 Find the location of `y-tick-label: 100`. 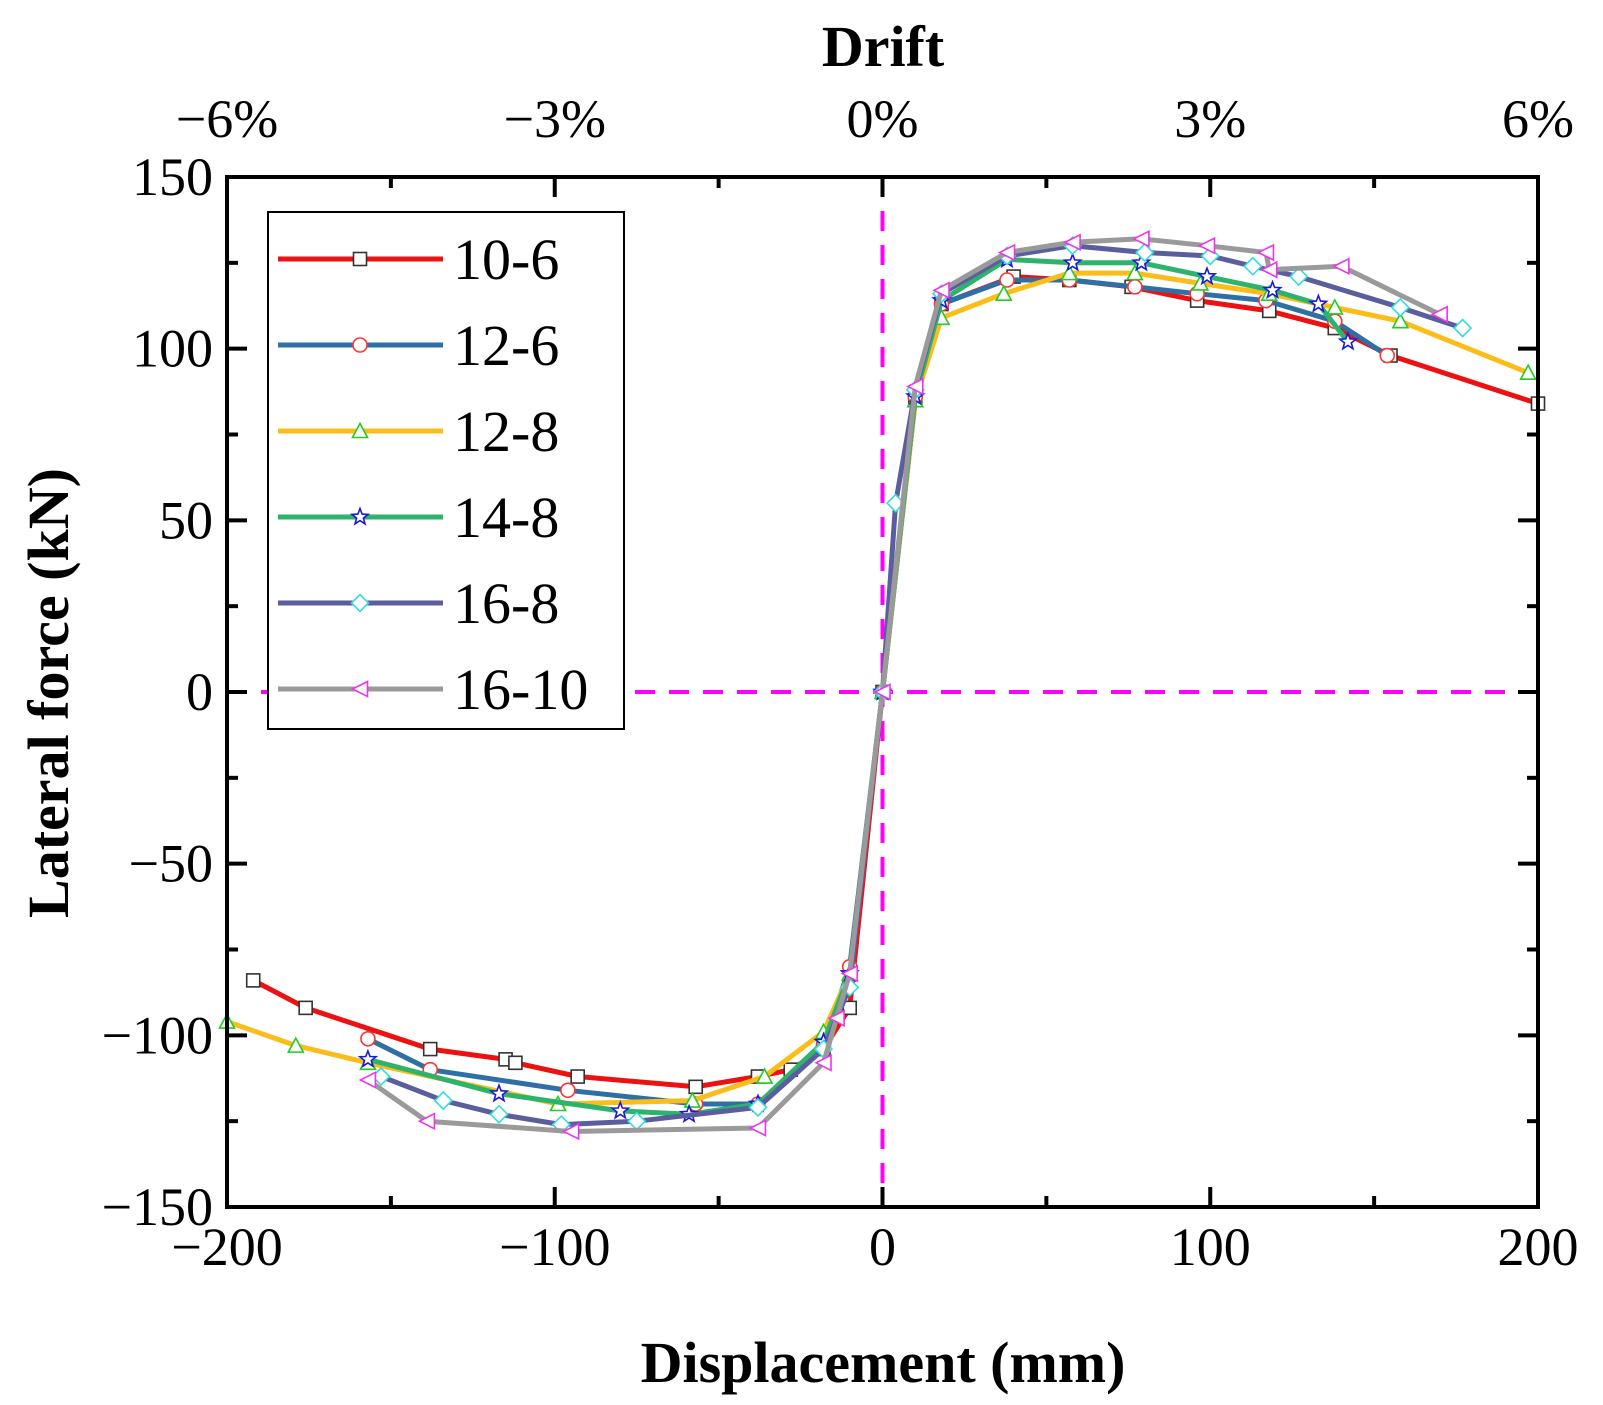

y-tick-label: 100 is located at coordinates (172, 349).